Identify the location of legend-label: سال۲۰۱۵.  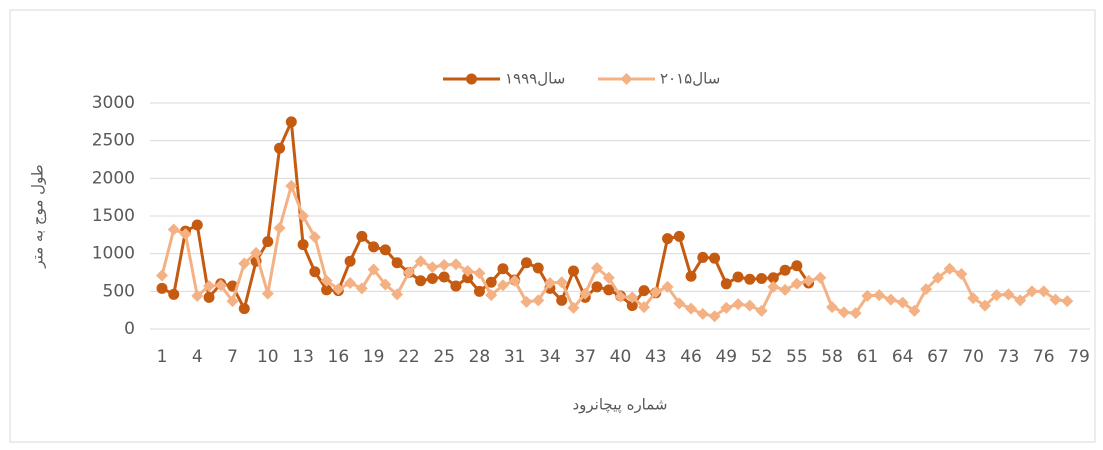
(690, 79).